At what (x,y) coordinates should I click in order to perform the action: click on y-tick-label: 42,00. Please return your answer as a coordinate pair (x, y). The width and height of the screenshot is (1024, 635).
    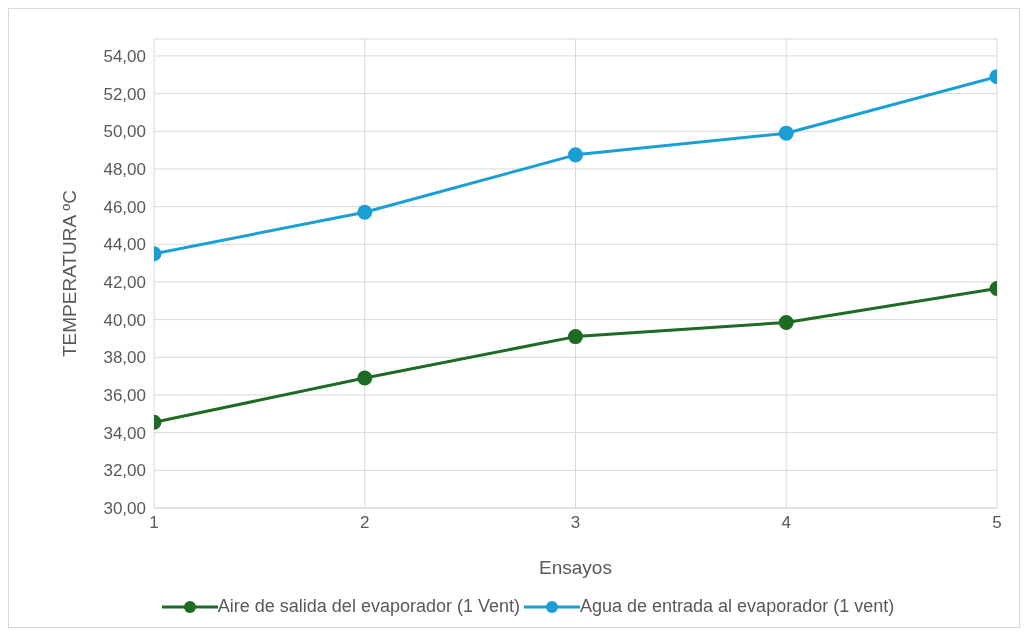
    Looking at the image, I should click on (124, 283).